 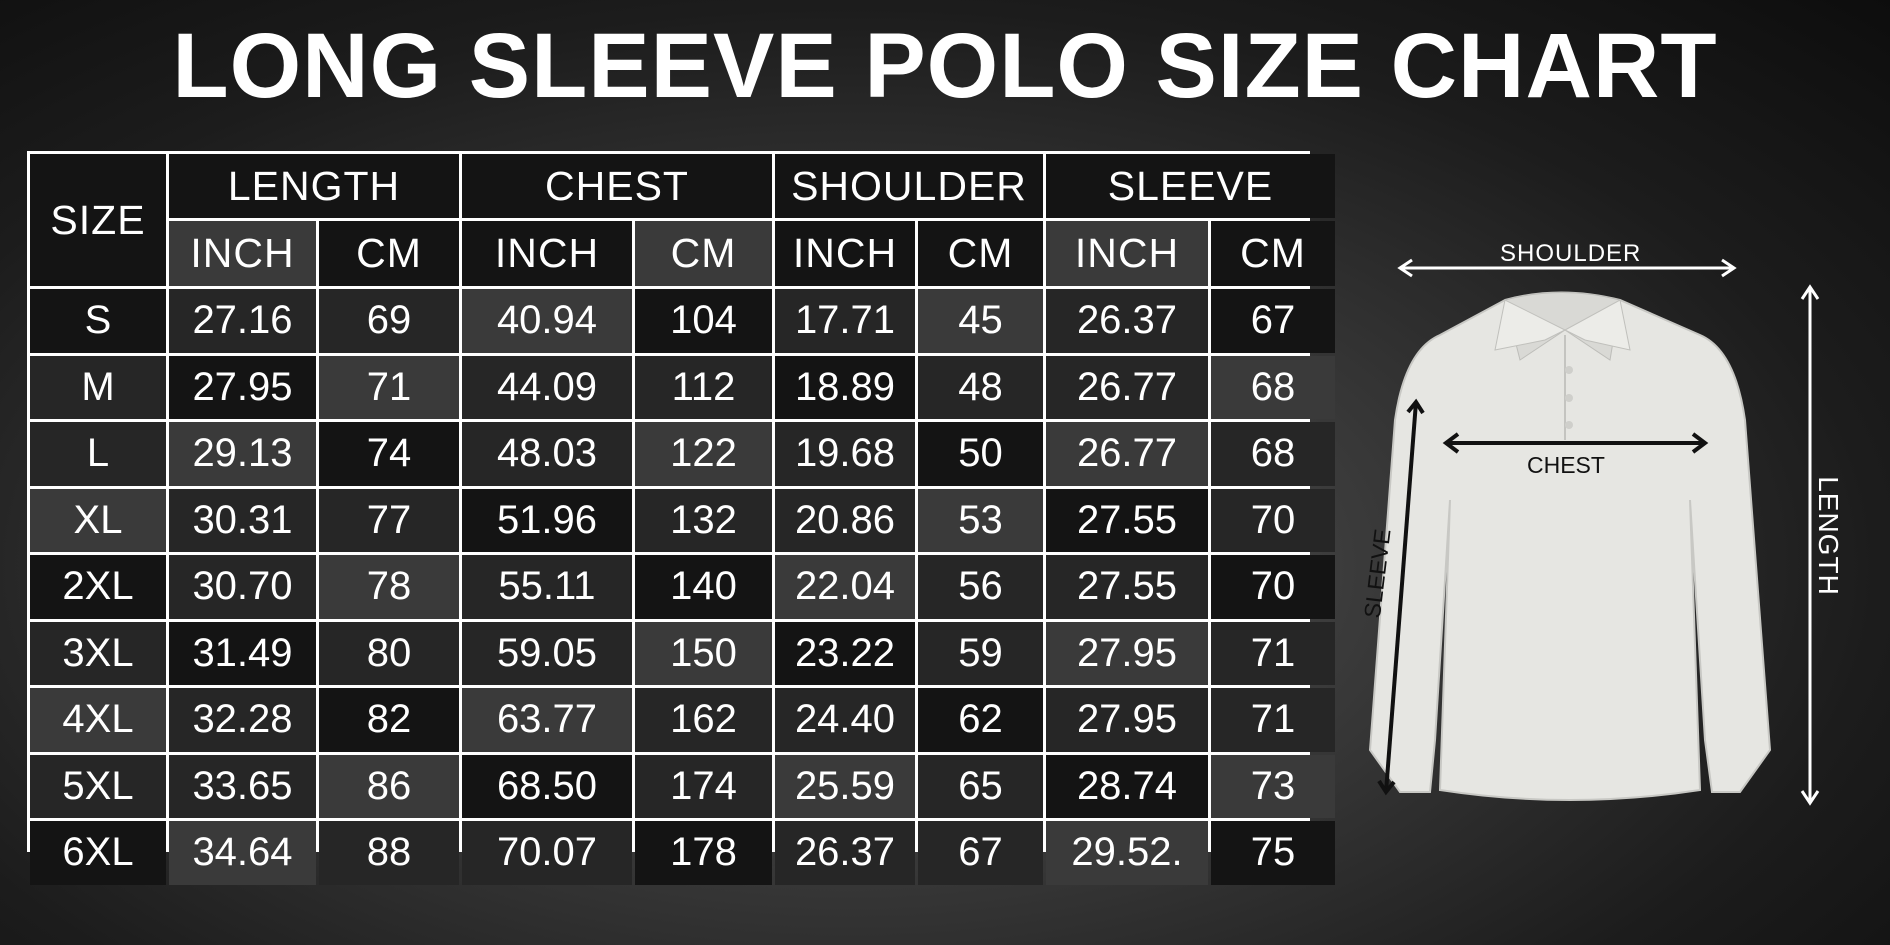 What do you see at coordinates (703, 786) in the screenshot?
I see `table-cell: 174` at bounding box center [703, 786].